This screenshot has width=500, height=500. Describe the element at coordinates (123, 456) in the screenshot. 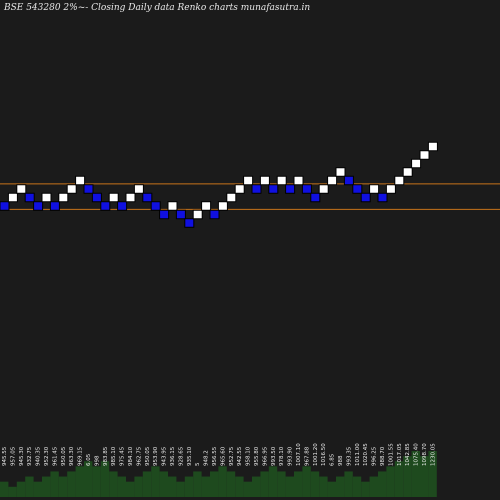

I see `volume-label: 975.45` at that location.